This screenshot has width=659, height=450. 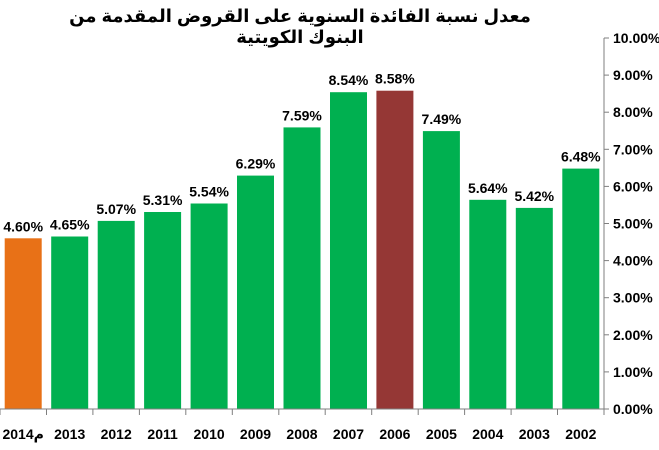 What do you see at coordinates (23, 226) in the screenshot?
I see `data-label: 4.60%` at bounding box center [23, 226].